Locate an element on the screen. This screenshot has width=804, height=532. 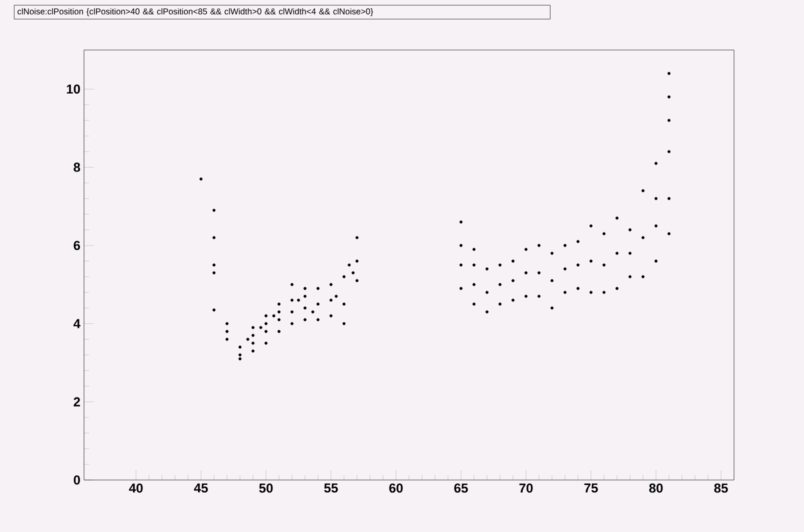
x-tick-label: 75 is located at coordinates (591, 488).